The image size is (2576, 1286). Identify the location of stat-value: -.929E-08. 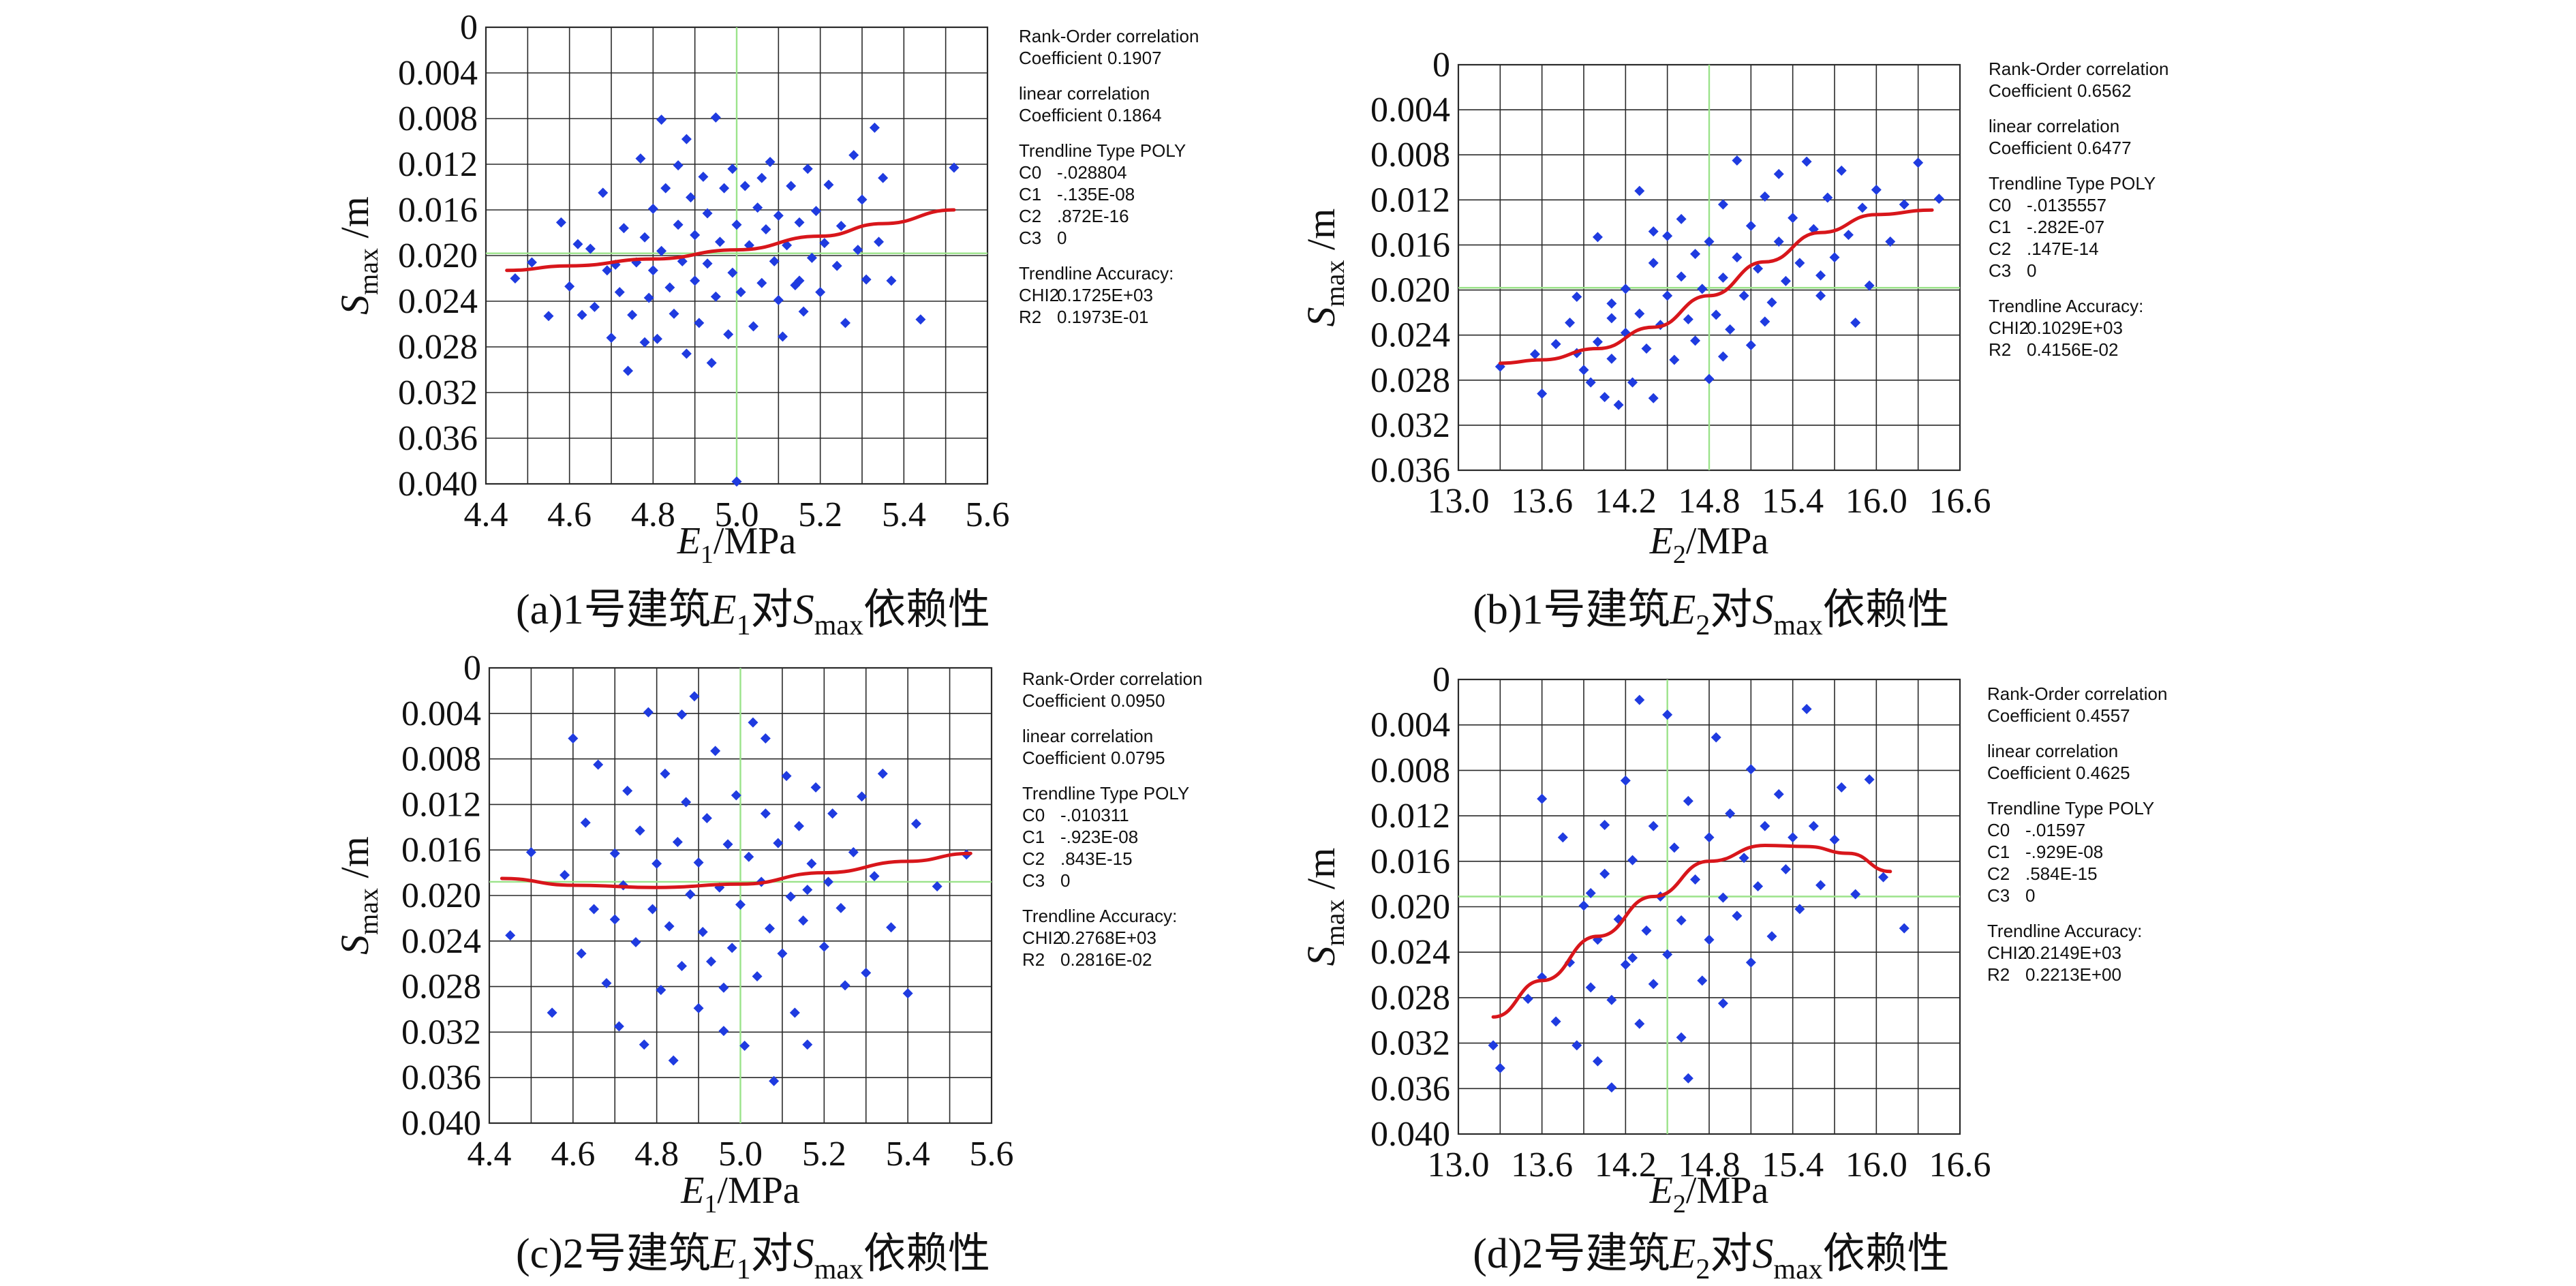
(2064, 852).